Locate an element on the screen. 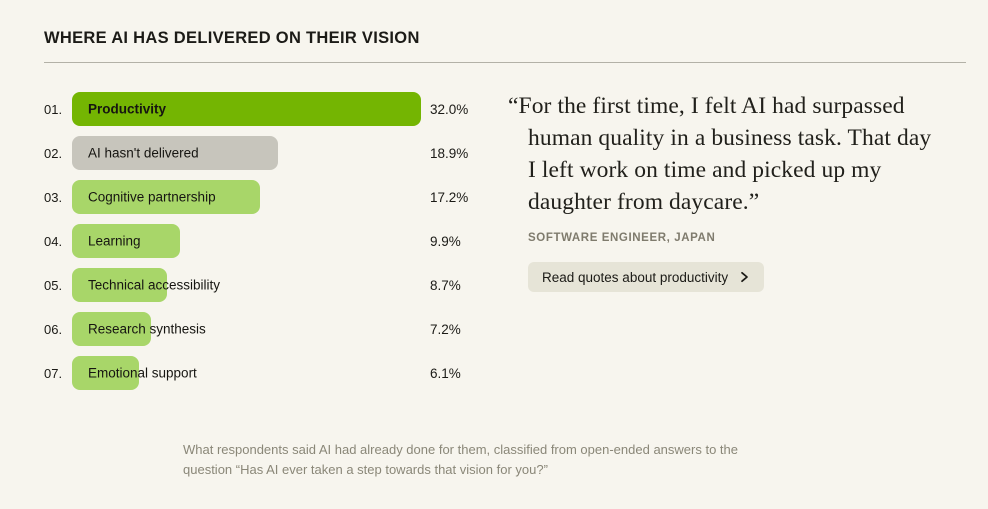 This screenshot has height=509, width=988. chevron-right-icon is located at coordinates (744, 277).